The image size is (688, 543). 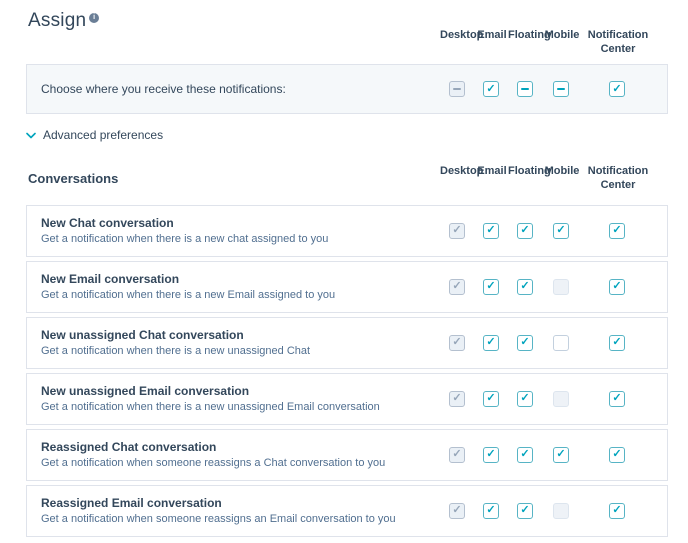 I want to click on page-title-text: Assign, so click(x=57, y=20).